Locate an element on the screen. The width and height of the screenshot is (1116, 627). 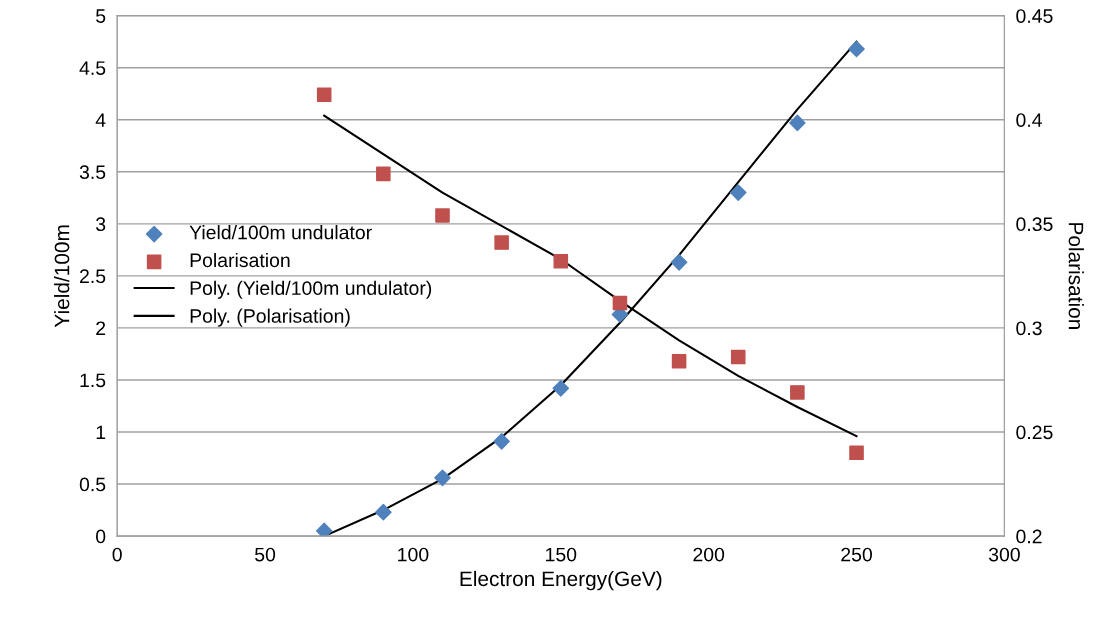
y-tick-label: 2 is located at coordinates (101, 328).